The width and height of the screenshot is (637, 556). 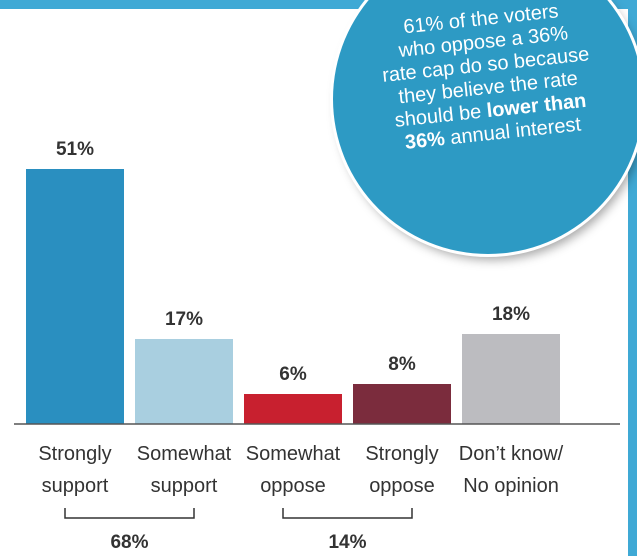 What do you see at coordinates (511, 486) in the screenshot?
I see `category-label-5-line-2: No opinion` at bounding box center [511, 486].